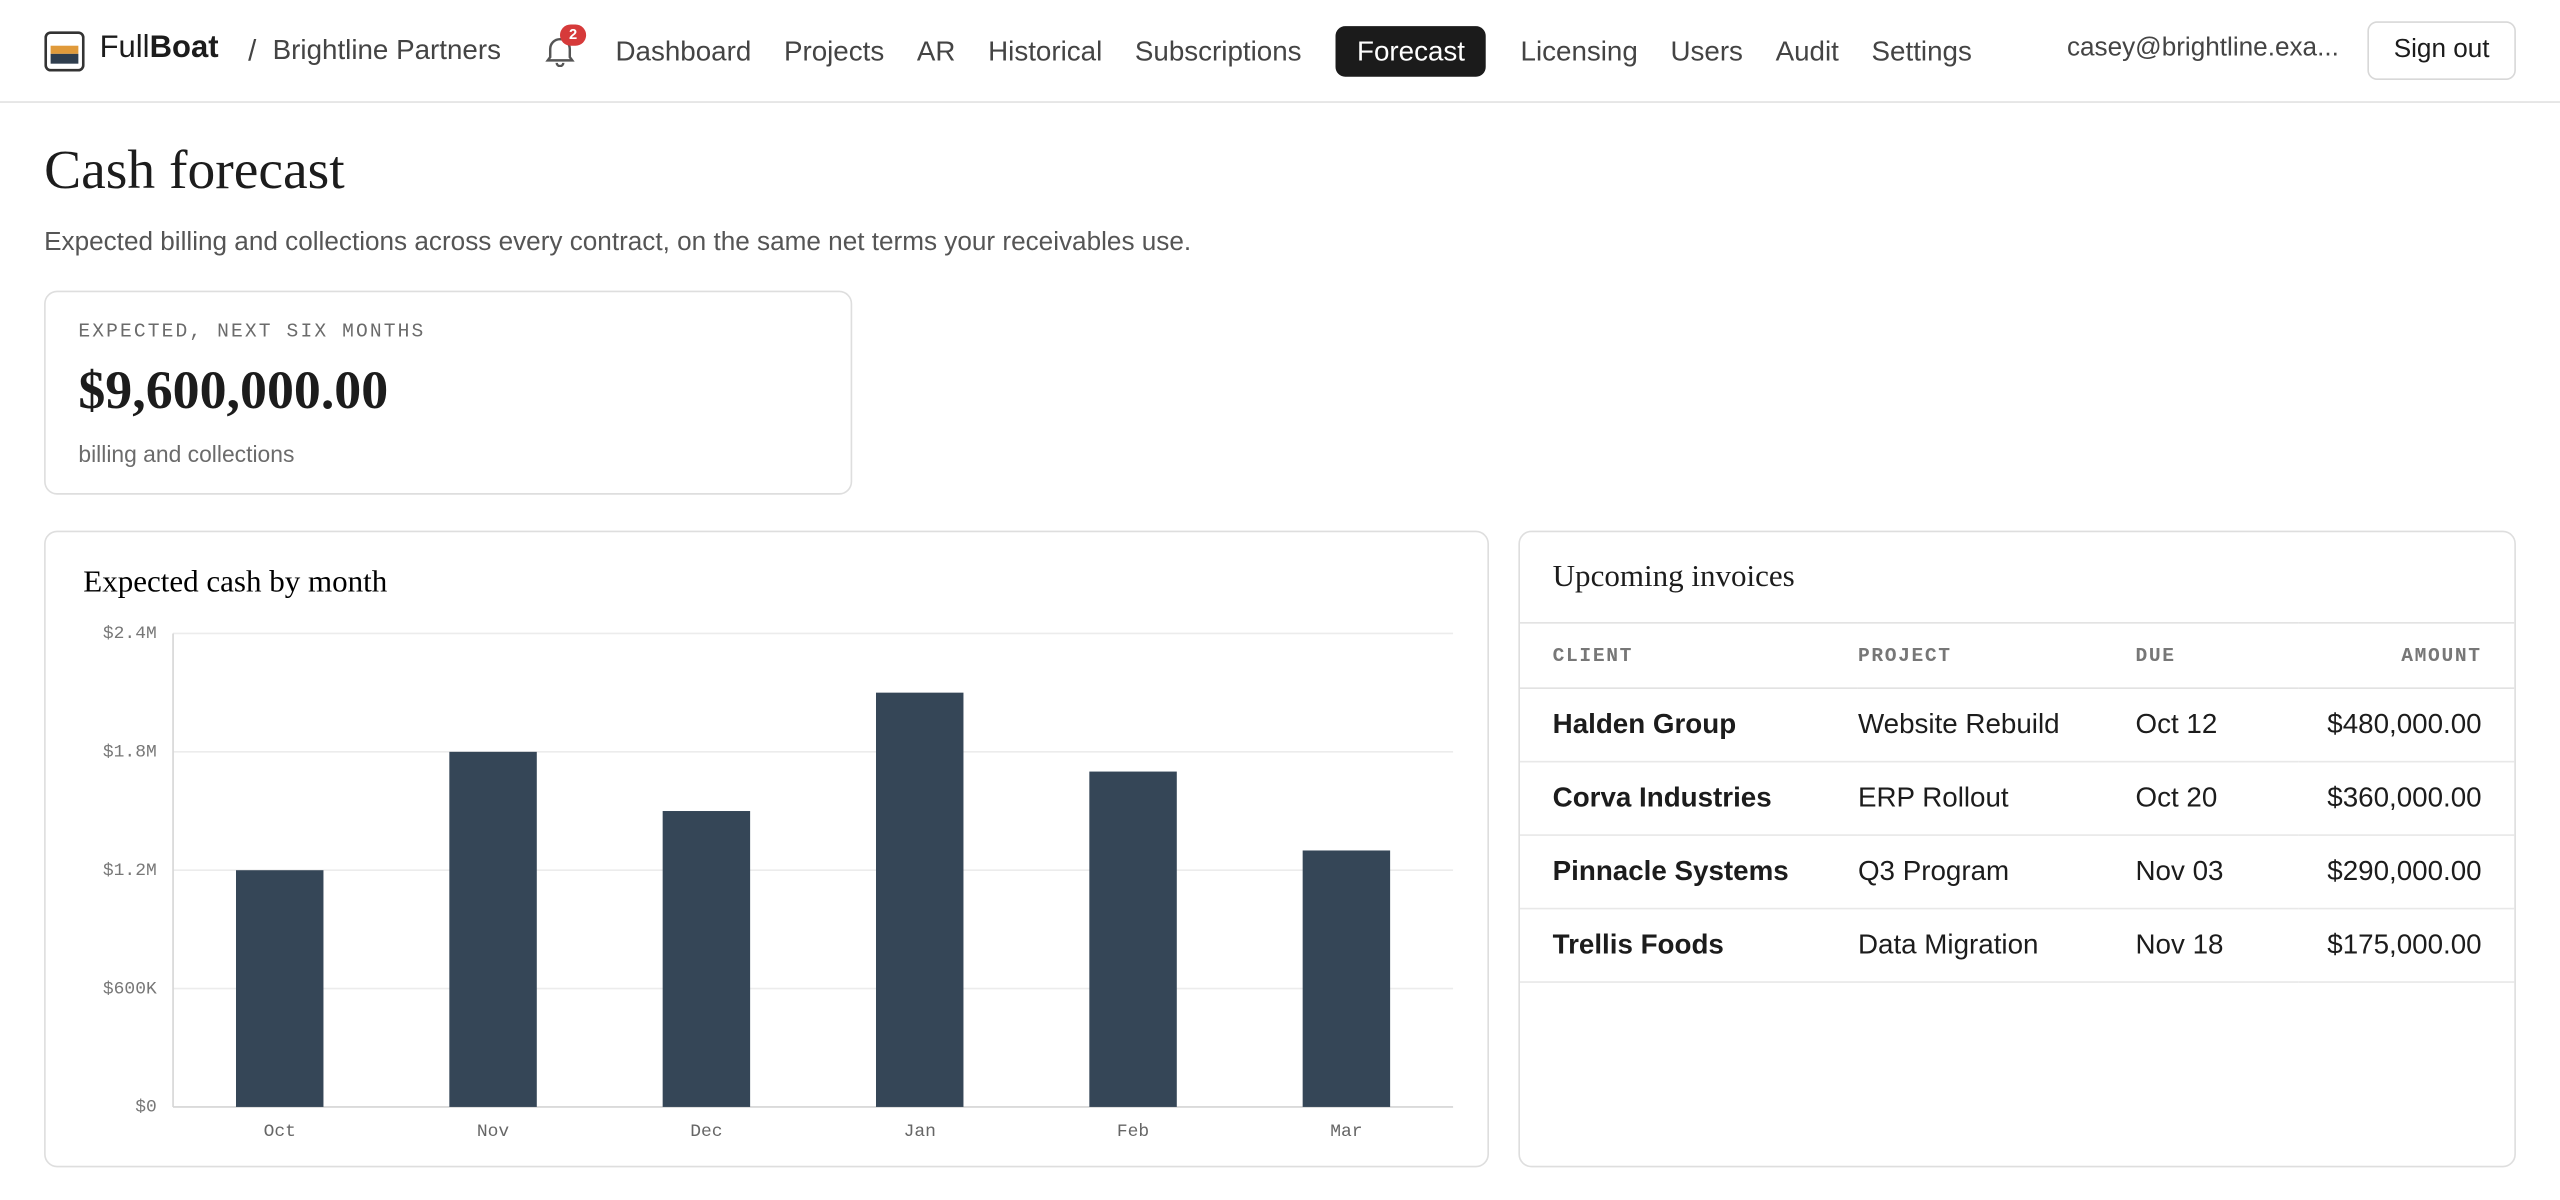 This screenshot has width=2560, height=1200. What do you see at coordinates (1673, 577) in the screenshot?
I see `invoices-title: Upcoming invoices` at bounding box center [1673, 577].